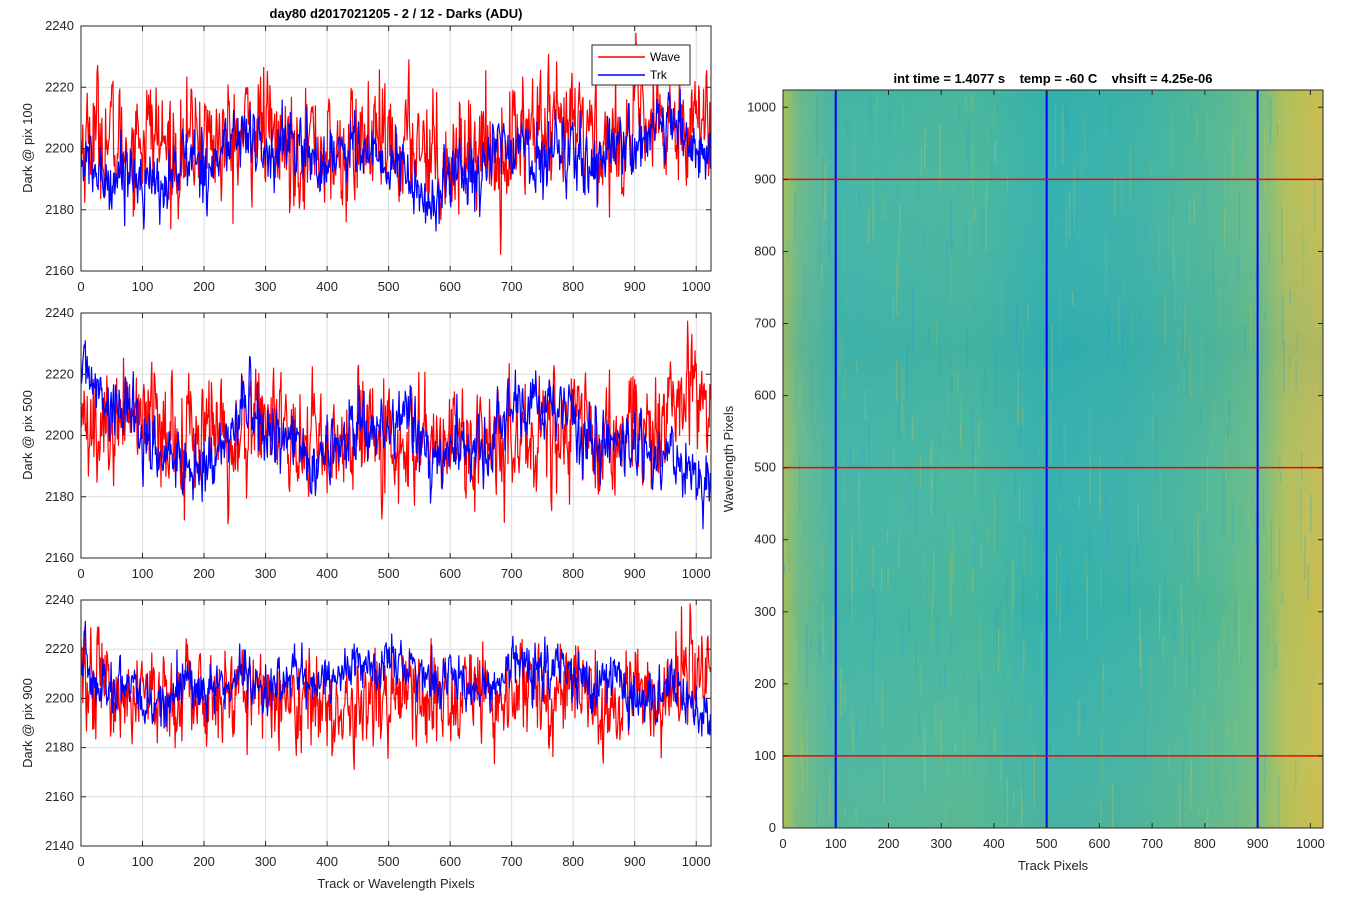 This screenshot has width=1350, height=900. Describe the element at coordinates (659, 75) in the screenshot. I see `legend-label-trk: Trk` at that location.